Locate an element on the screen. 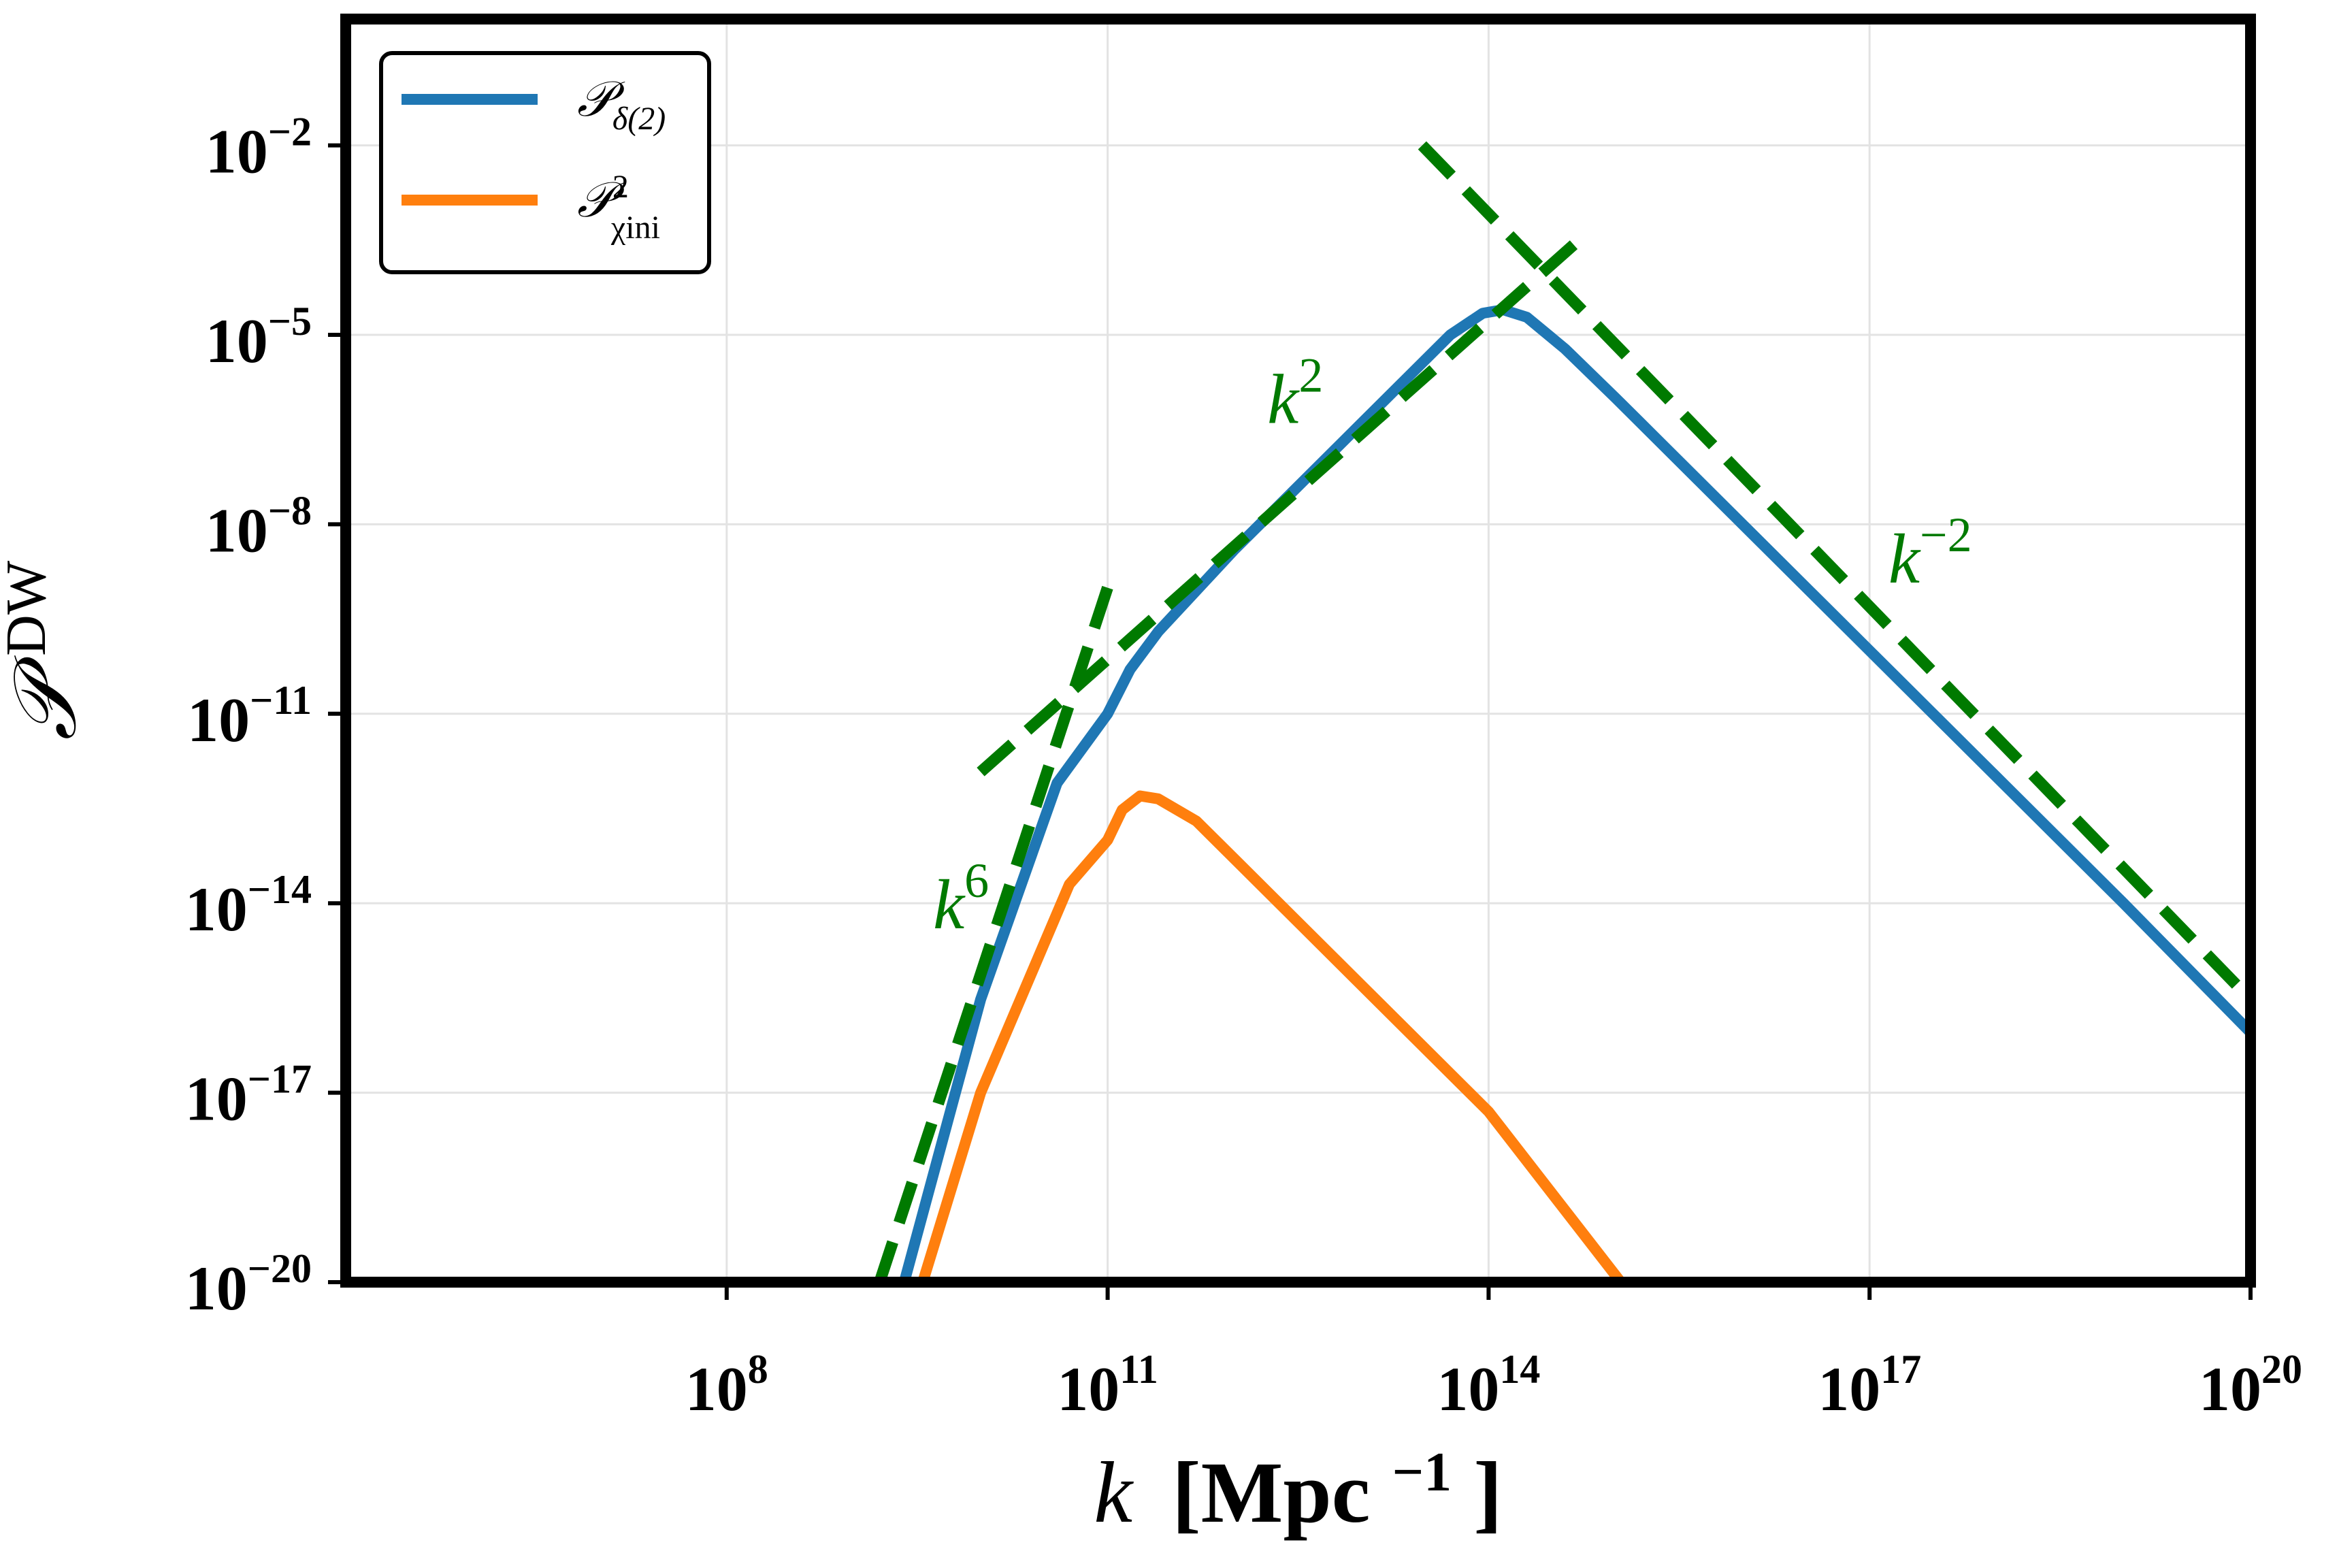 This screenshot has width=2339, height=1568. legend-label-sub: δ(2) is located at coordinates (639, 119).